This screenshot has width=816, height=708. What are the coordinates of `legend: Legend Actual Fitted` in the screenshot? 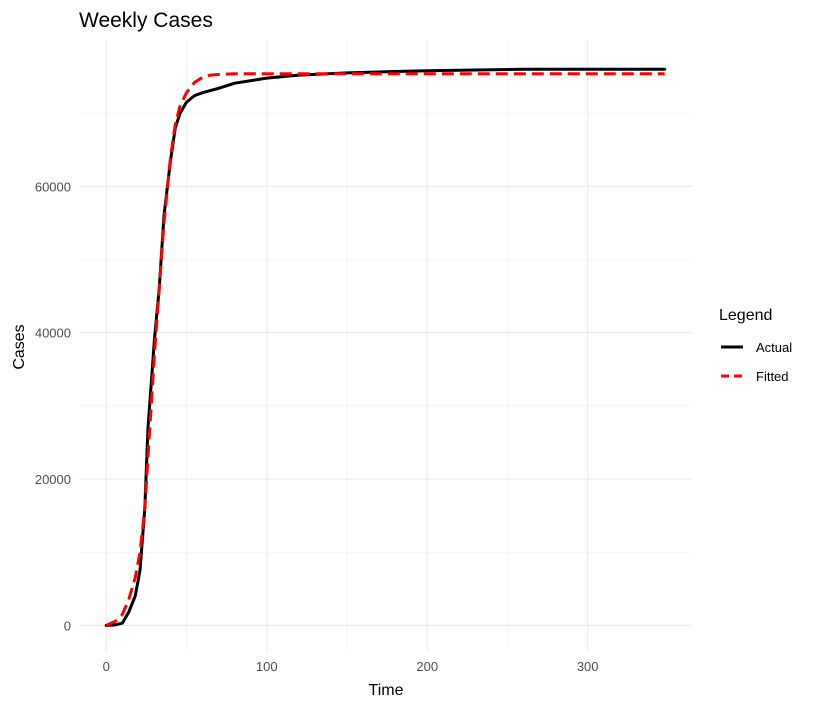 It's located at (755, 345).